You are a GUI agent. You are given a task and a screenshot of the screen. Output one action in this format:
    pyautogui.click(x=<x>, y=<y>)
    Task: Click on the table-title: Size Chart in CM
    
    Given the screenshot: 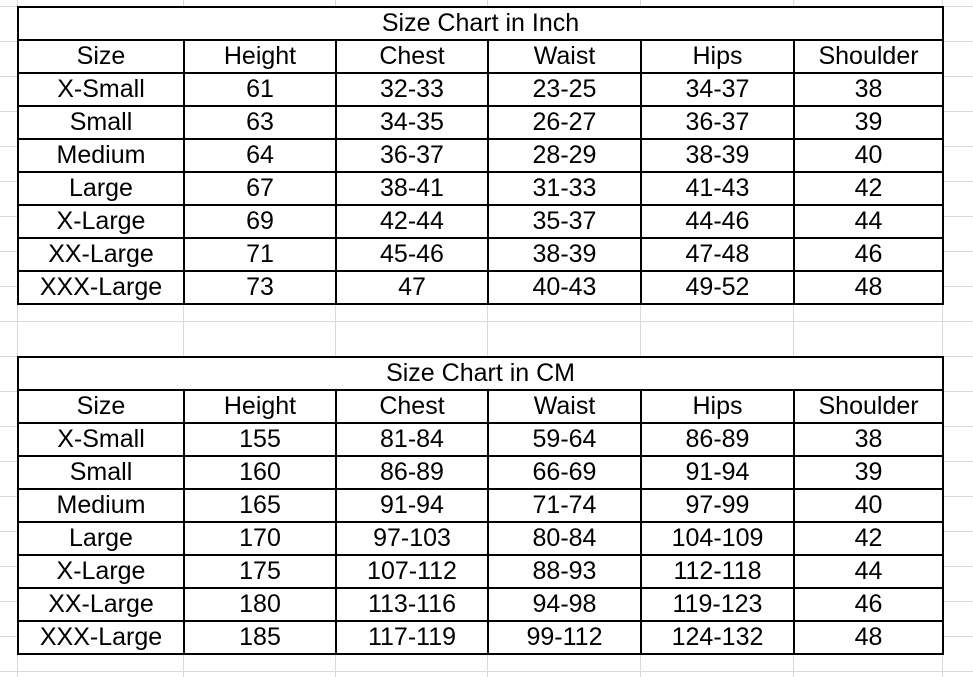 What is the action you would take?
    pyautogui.click(x=480, y=373)
    